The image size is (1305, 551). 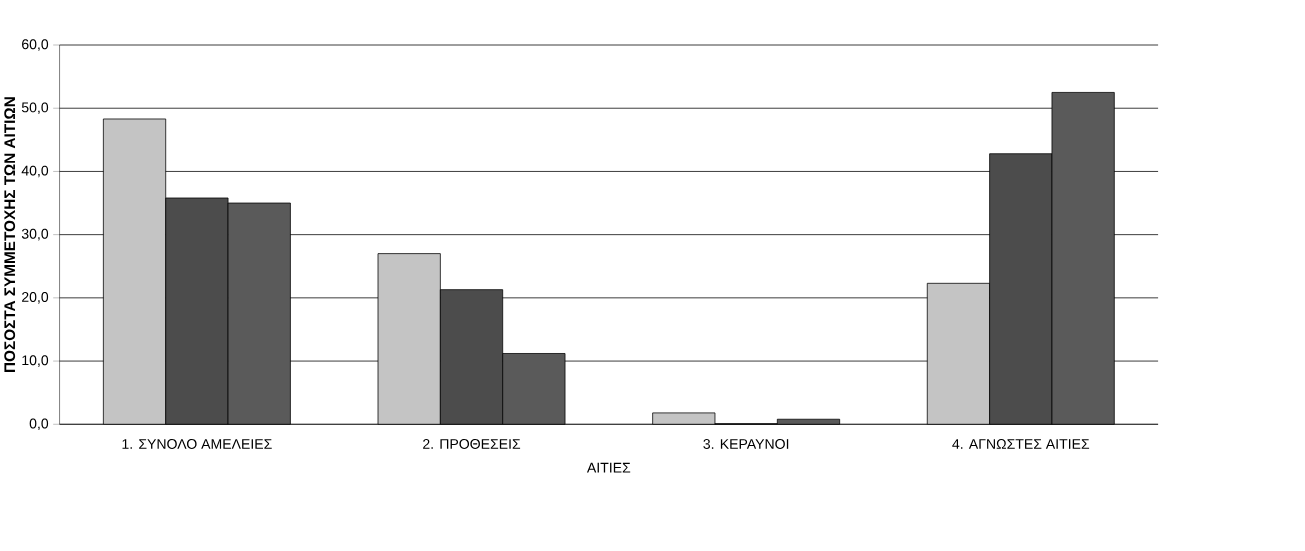 I want to click on y-tick-label: 0,0, so click(x=39, y=424).